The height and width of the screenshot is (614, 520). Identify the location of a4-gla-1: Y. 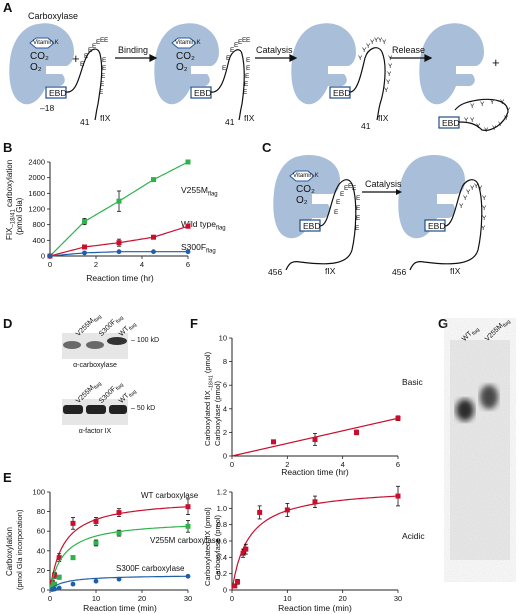
(472, 120).